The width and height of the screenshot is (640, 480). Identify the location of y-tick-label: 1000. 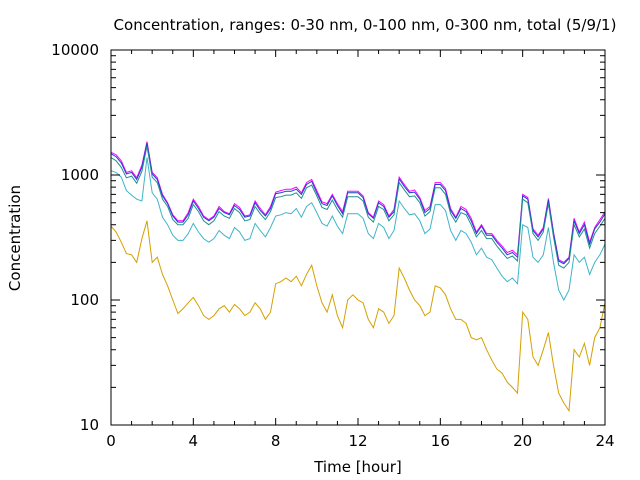
(80, 175).